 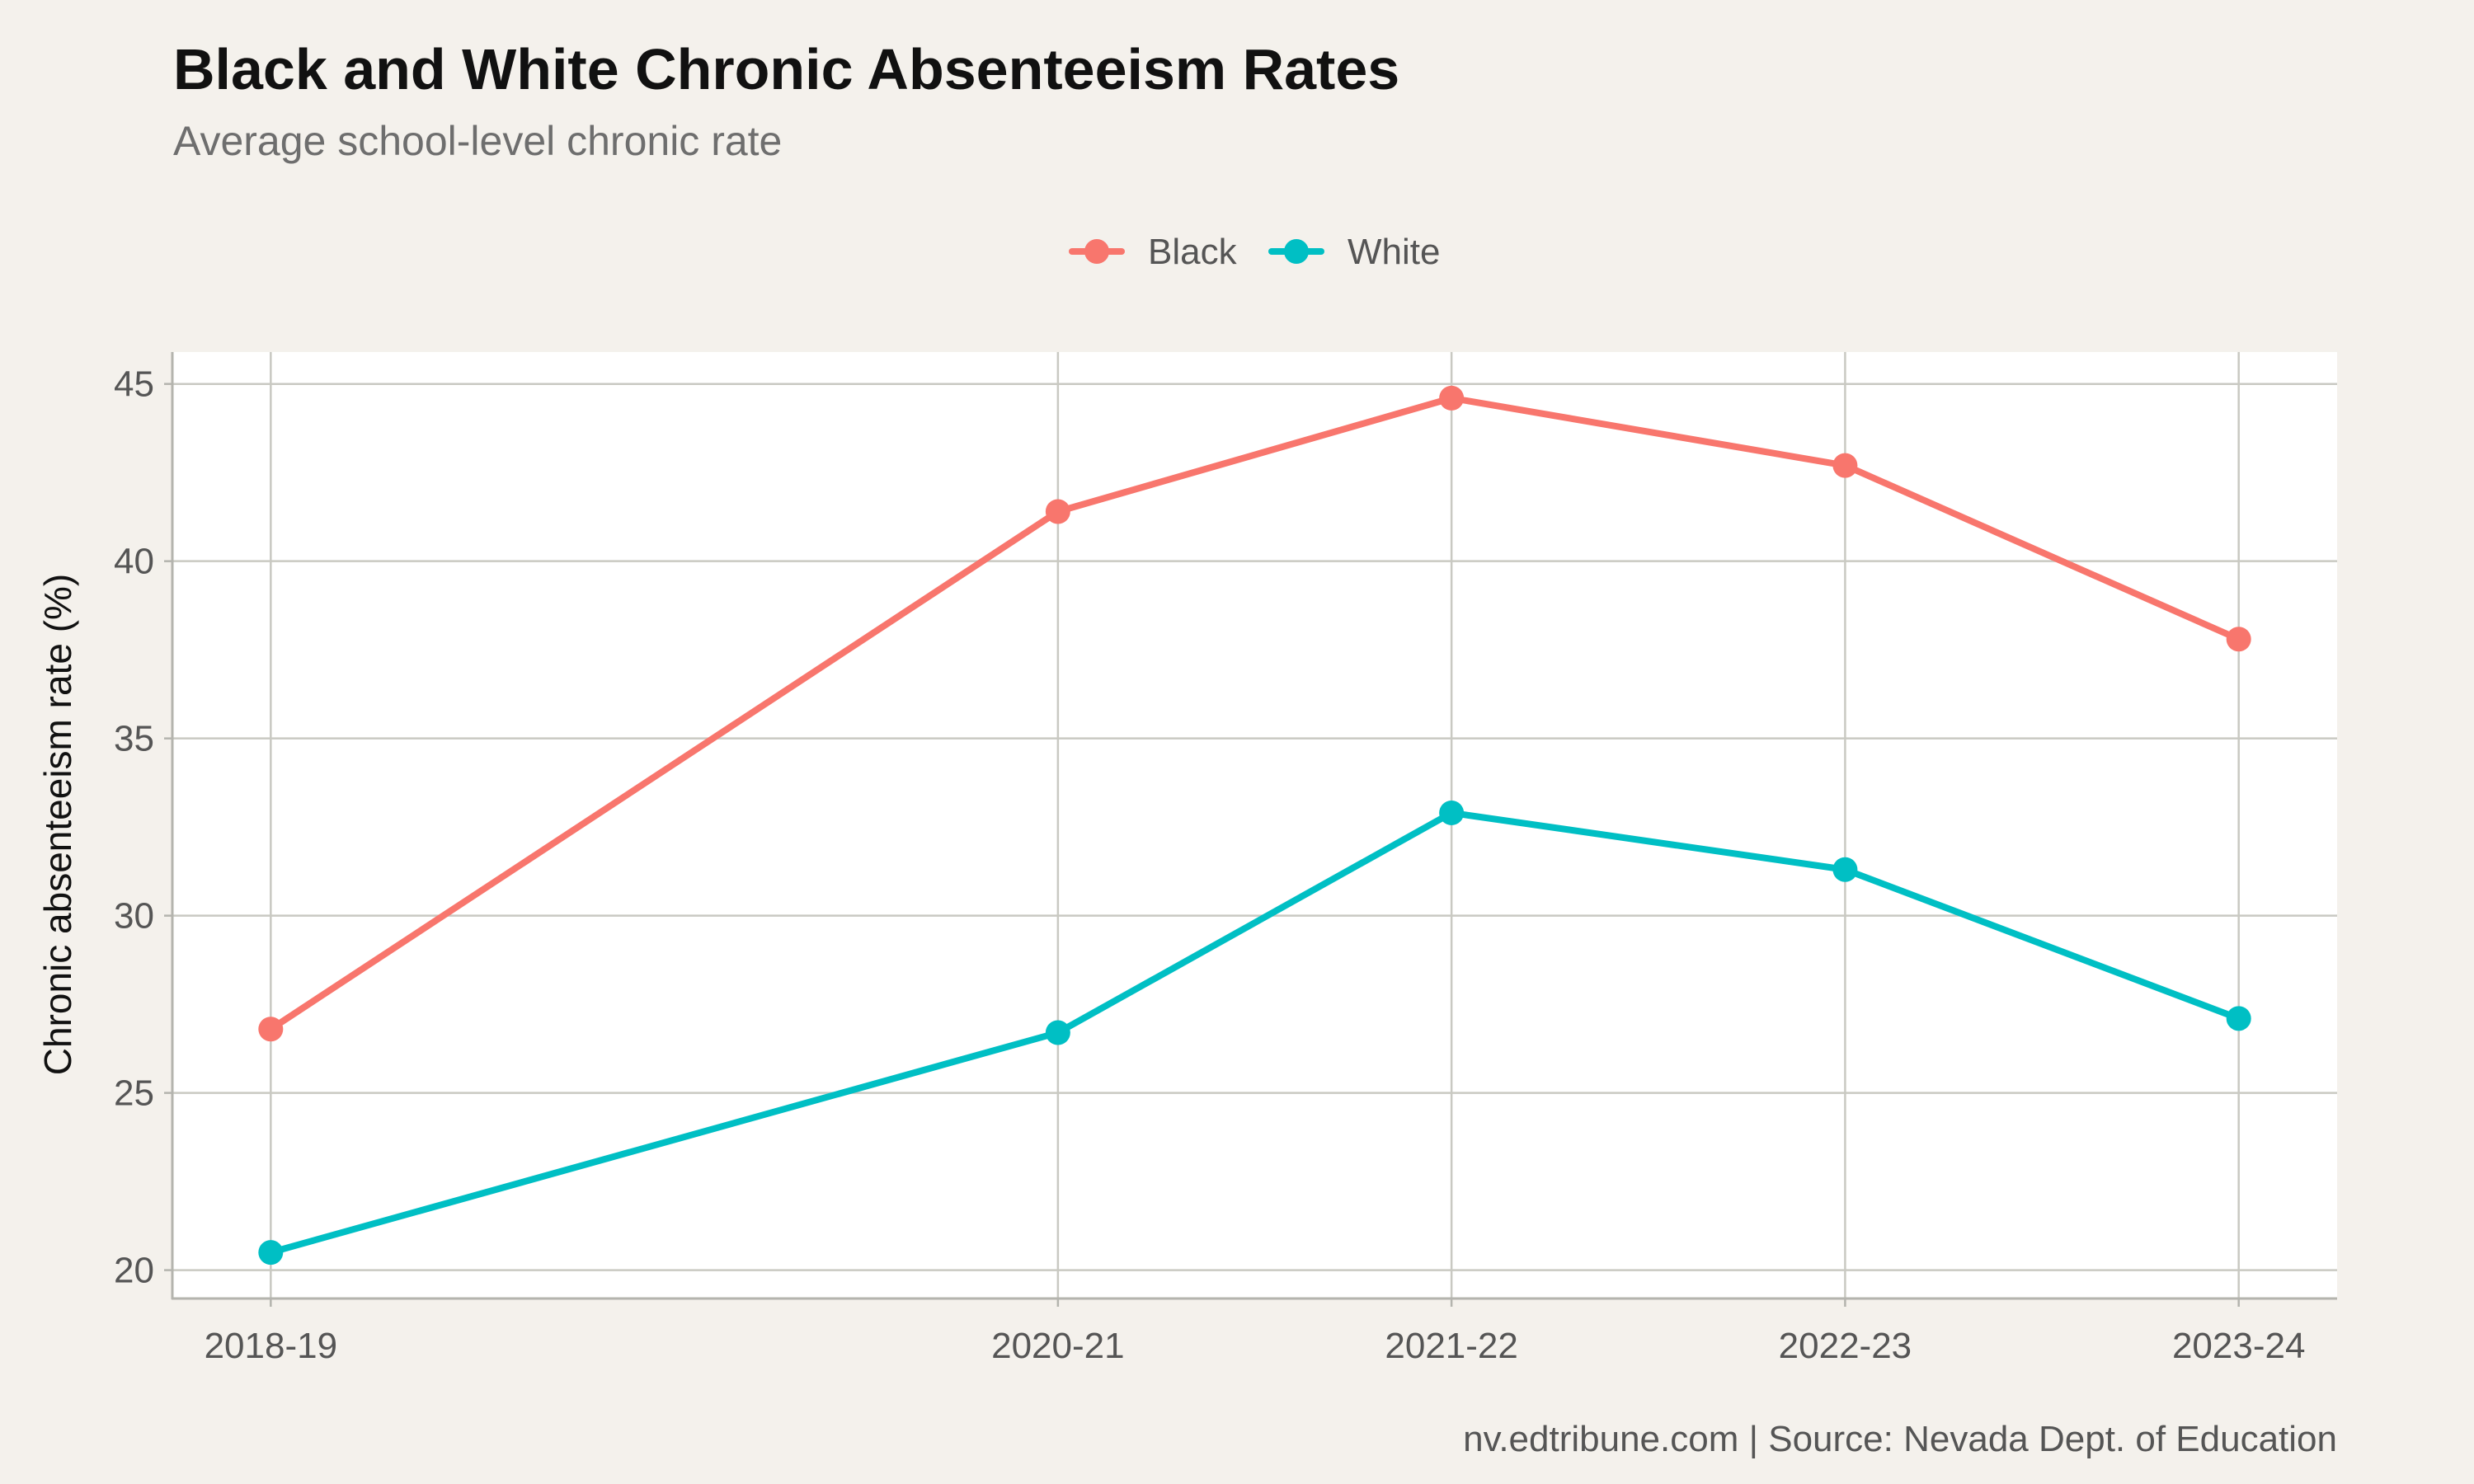 What do you see at coordinates (134, 562) in the screenshot?
I see `y-tick-label: 40` at bounding box center [134, 562].